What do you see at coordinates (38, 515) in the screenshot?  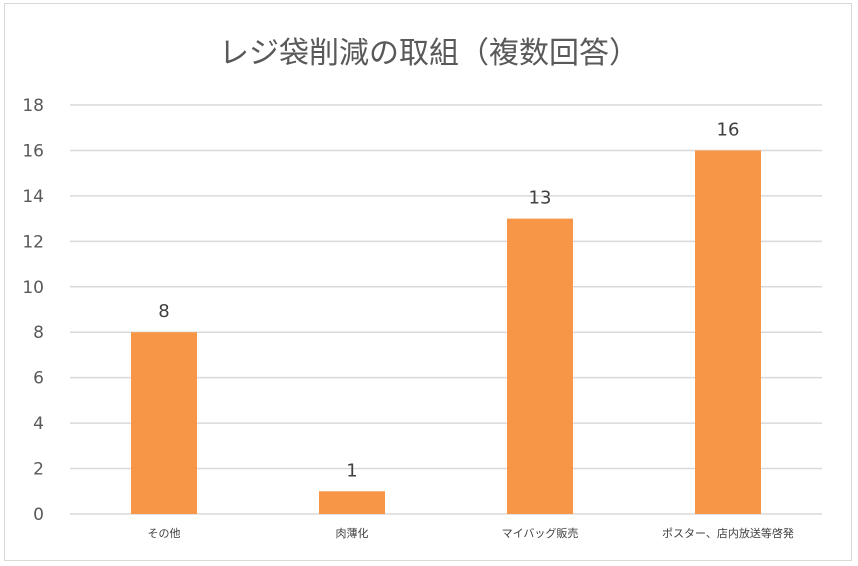 I see `y-tick-label: 0` at bounding box center [38, 515].